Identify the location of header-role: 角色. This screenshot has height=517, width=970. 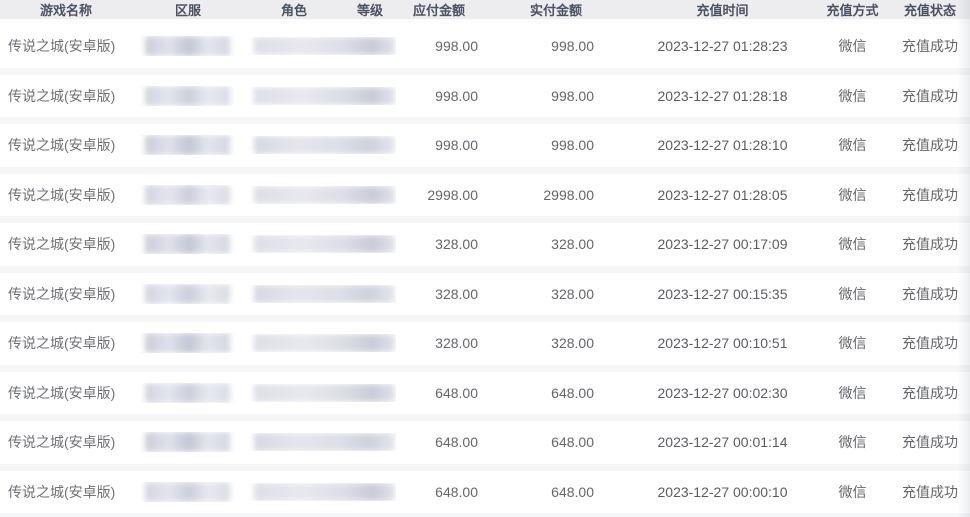
(293, 10).